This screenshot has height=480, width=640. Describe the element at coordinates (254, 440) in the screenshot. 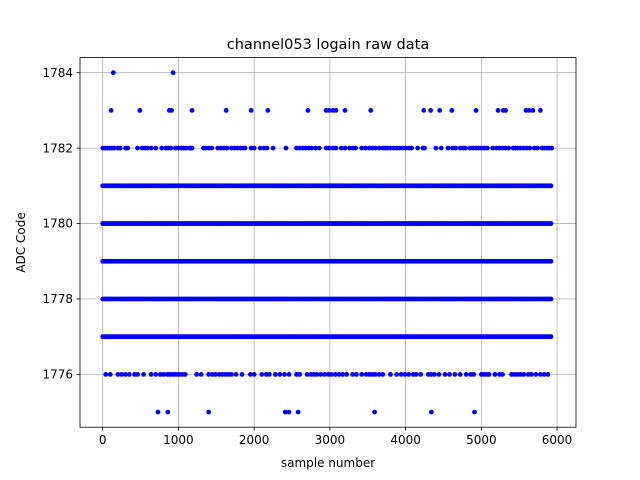

I see `x-tick-label: 2000` at that location.